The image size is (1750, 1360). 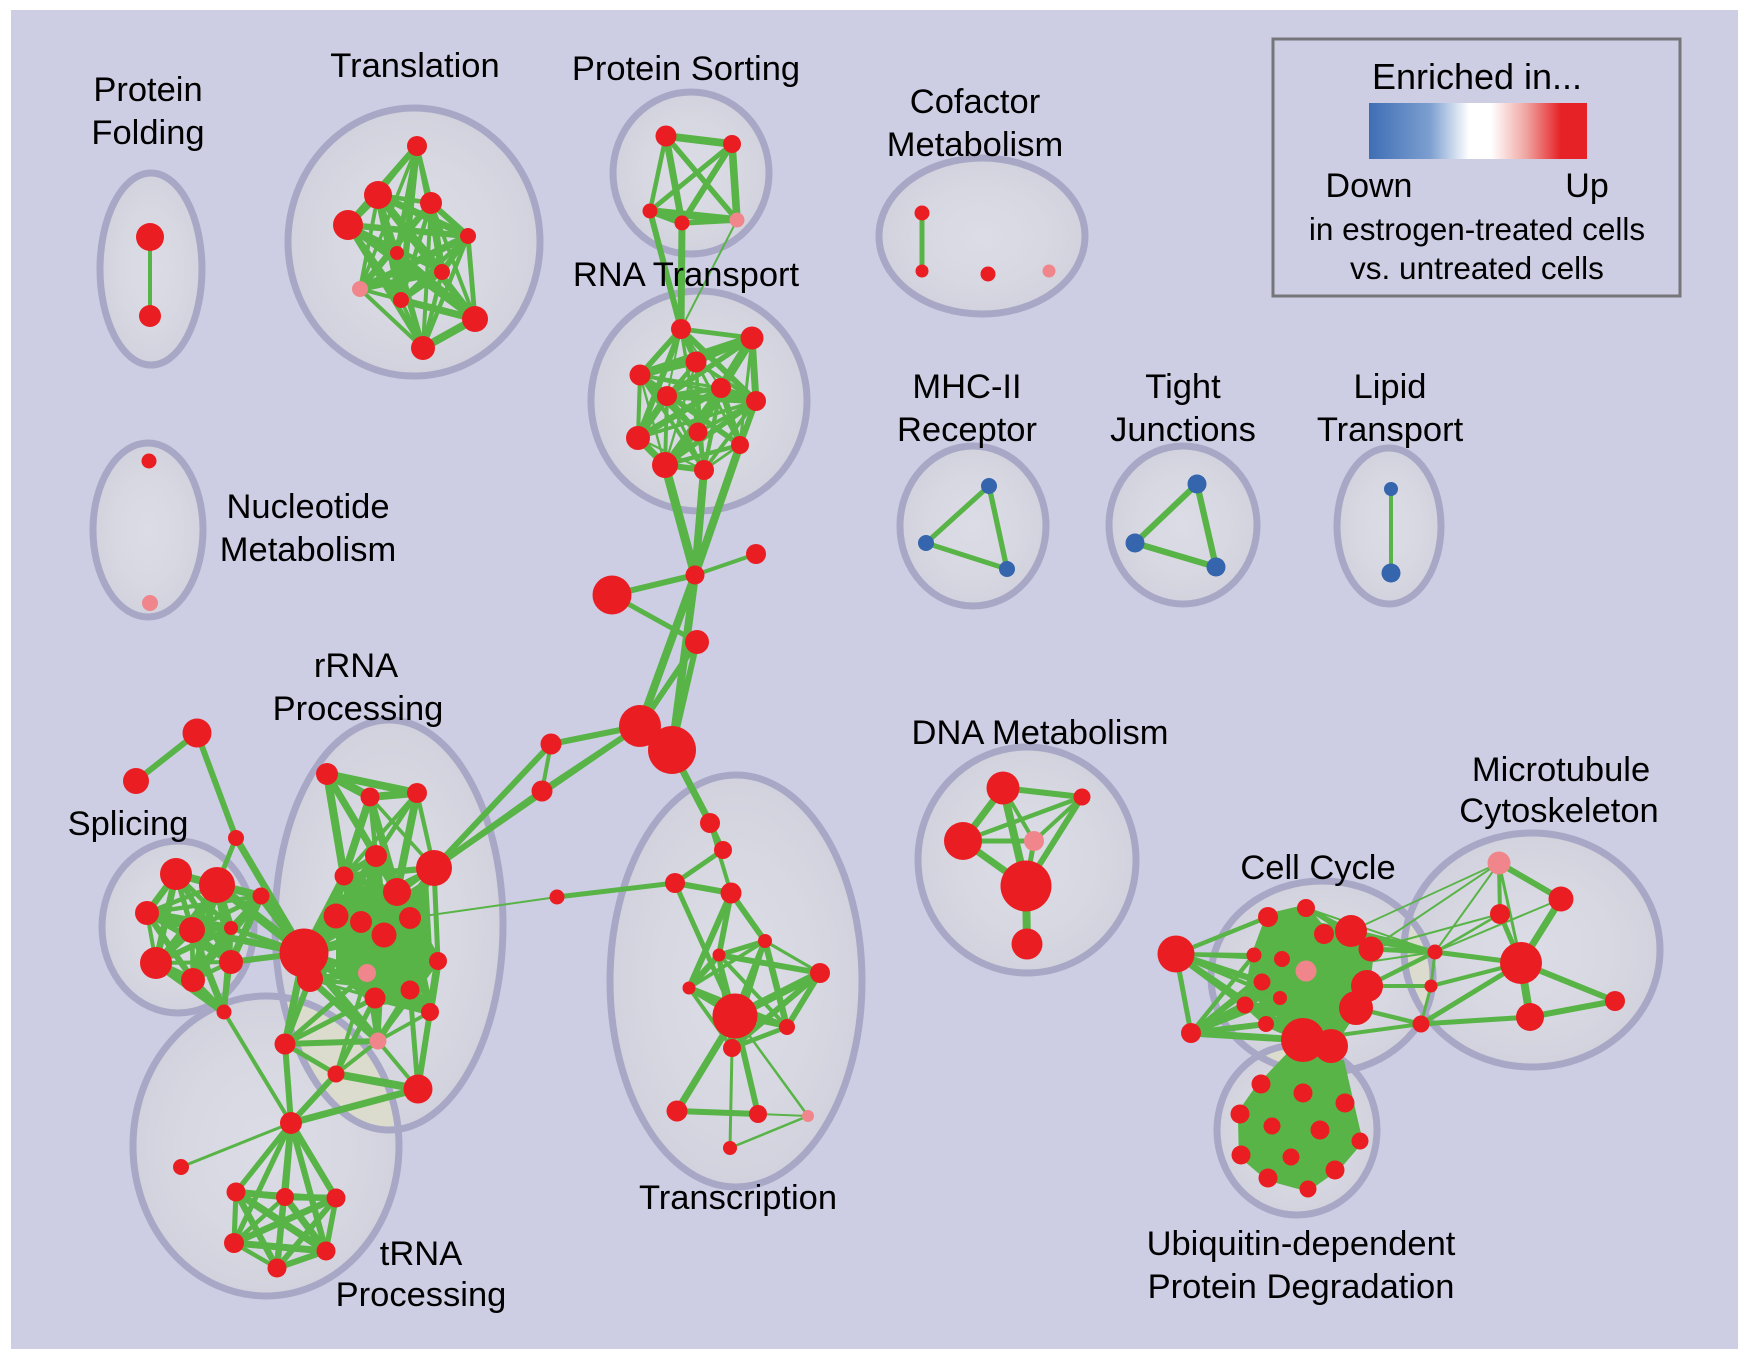 What do you see at coordinates (686, 69) in the screenshot?
I see `svg-text: Protein Sorting` at bounding box center [686, 69].